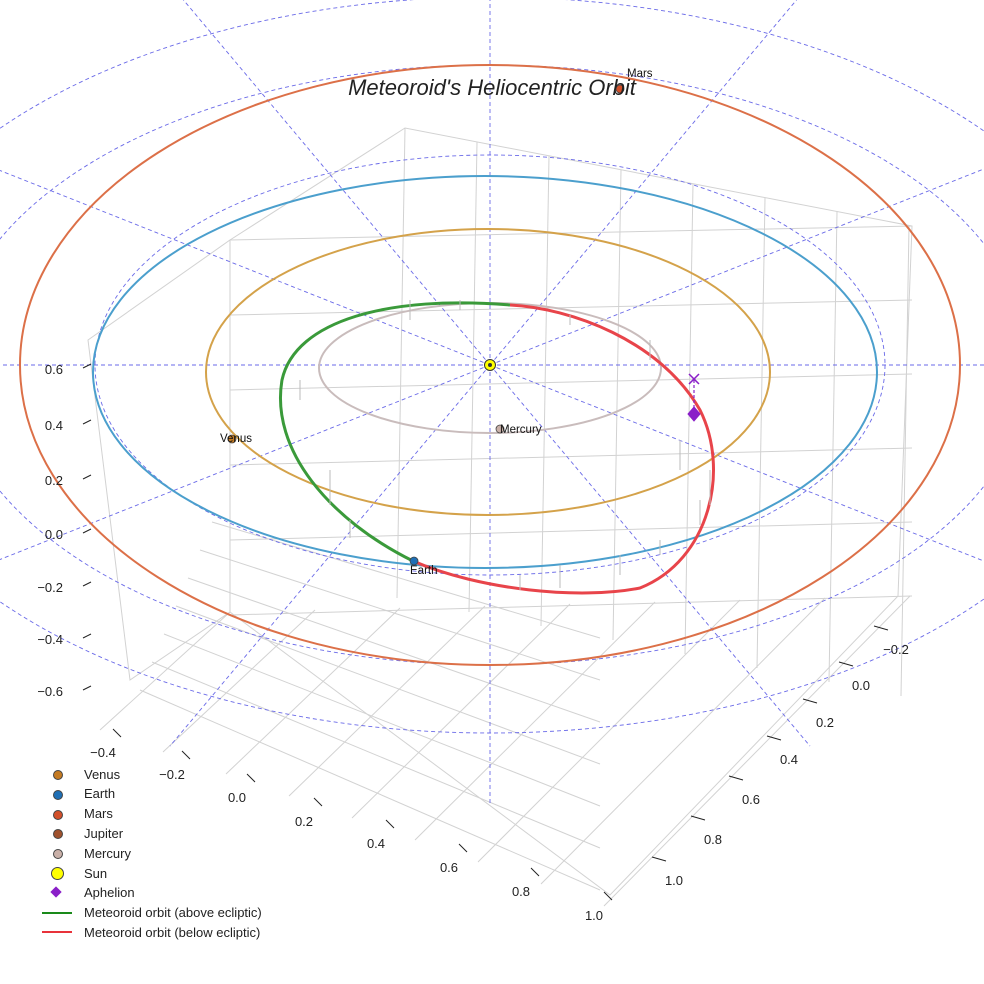  I want to click on sun-center, so click(490, 365).